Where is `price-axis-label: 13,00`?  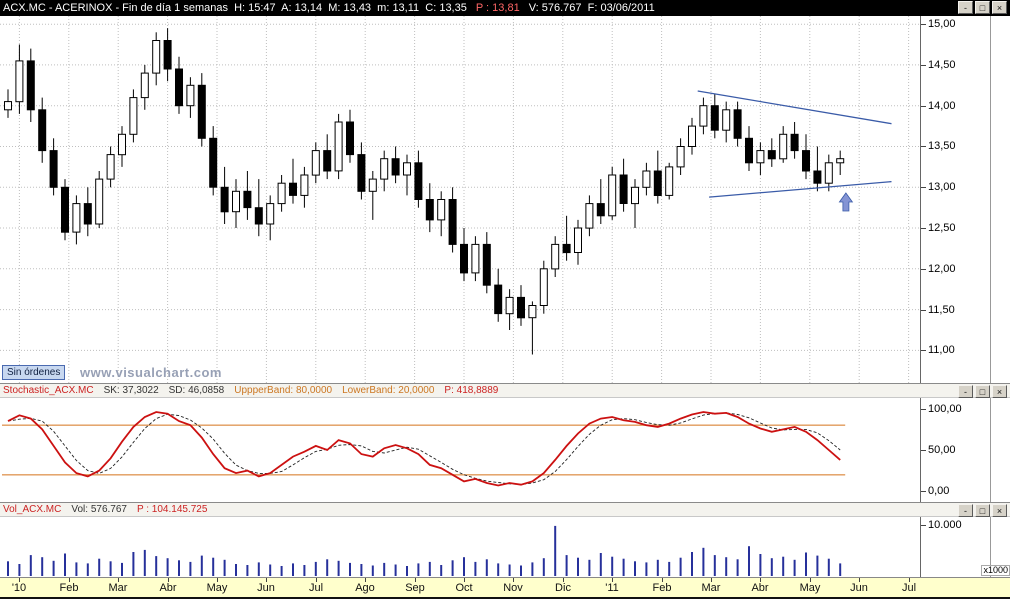
price-axis-label: 13,00 is located at coordinates (942, 187).